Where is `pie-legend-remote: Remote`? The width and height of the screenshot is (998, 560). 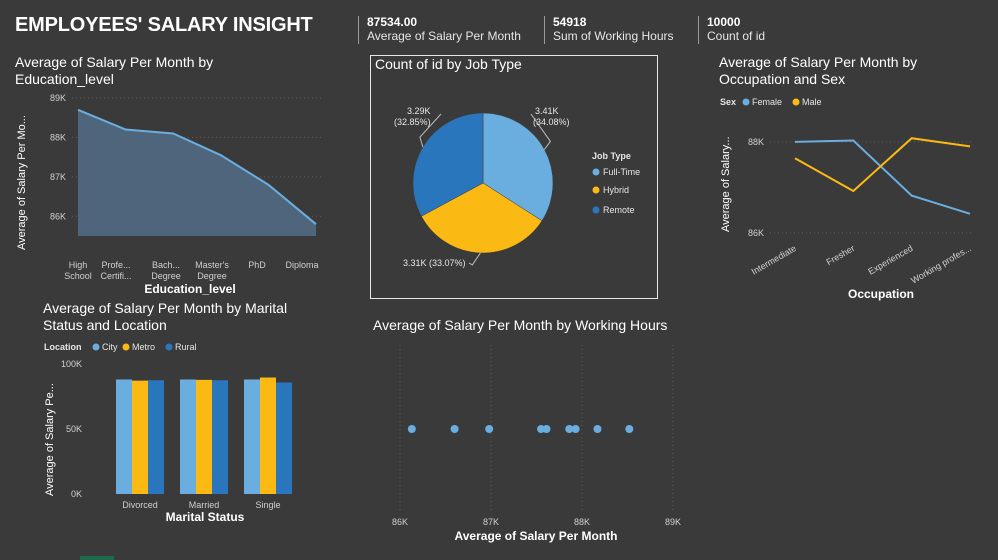
pie-legend-remote: Remote is located at coordinates (613, 210).